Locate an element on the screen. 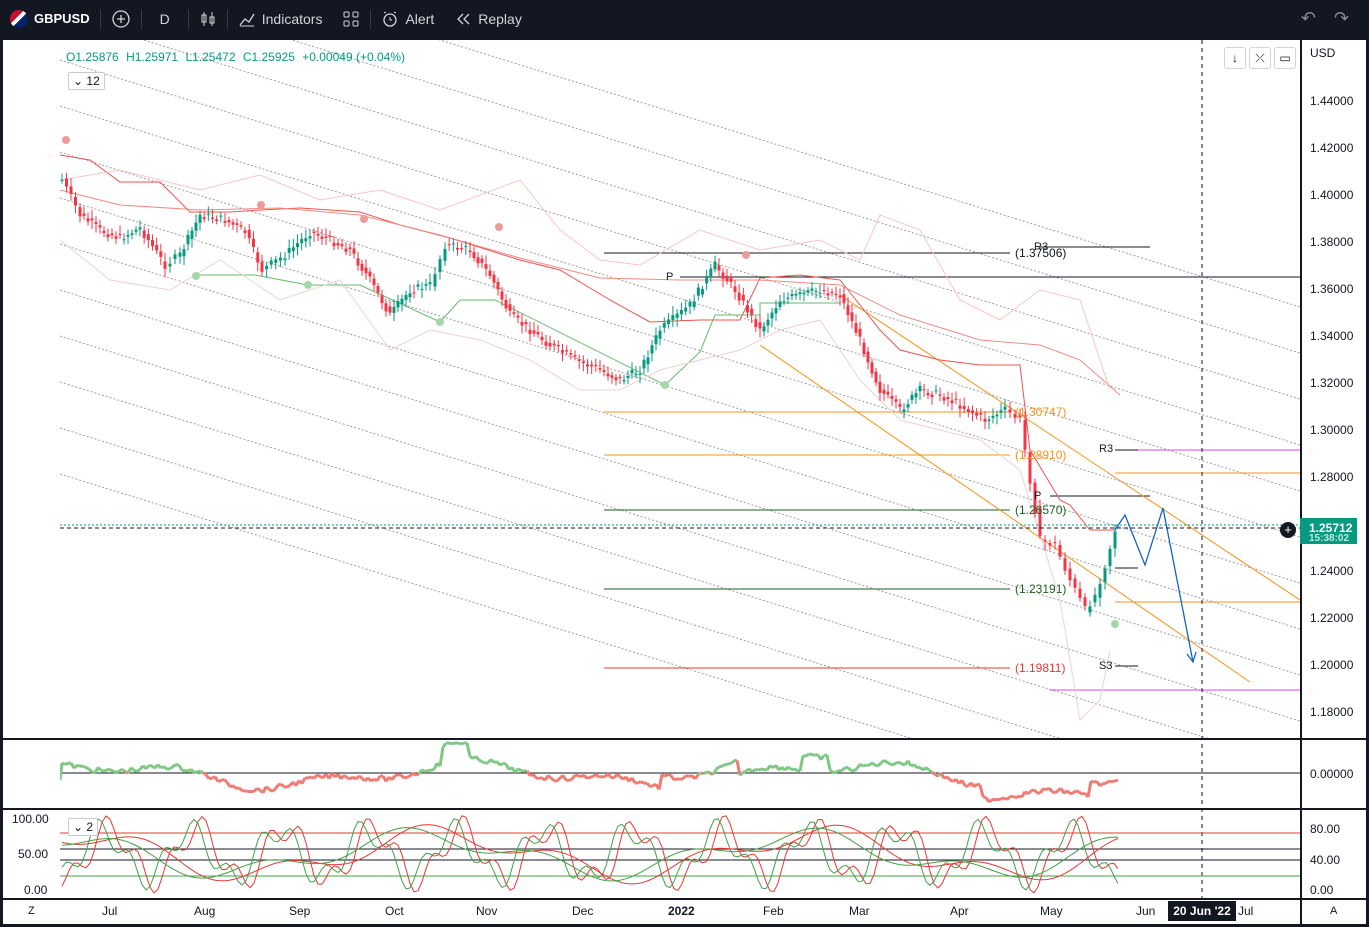  orange-channel-top is located at coordinates (1069, 447).